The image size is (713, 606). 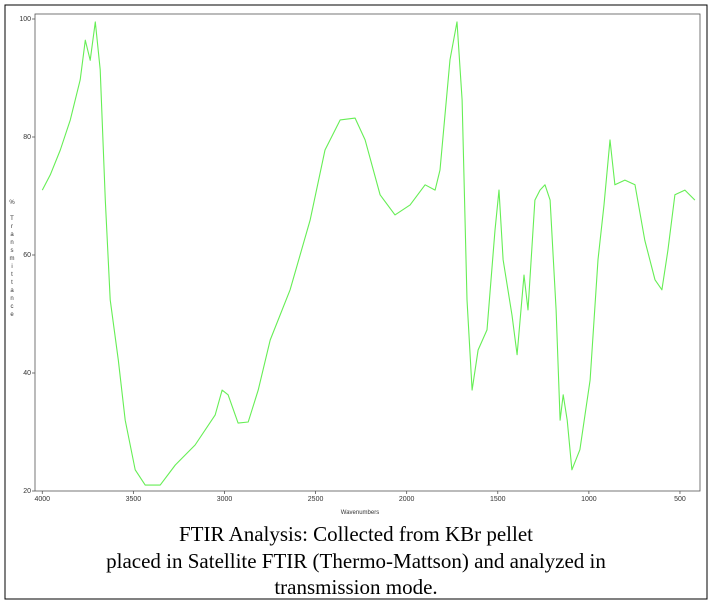 What do you see at coordinates (27, 373) in the screenshot?
I see `y-tick-label: 40` at bounding box center [27, 373].